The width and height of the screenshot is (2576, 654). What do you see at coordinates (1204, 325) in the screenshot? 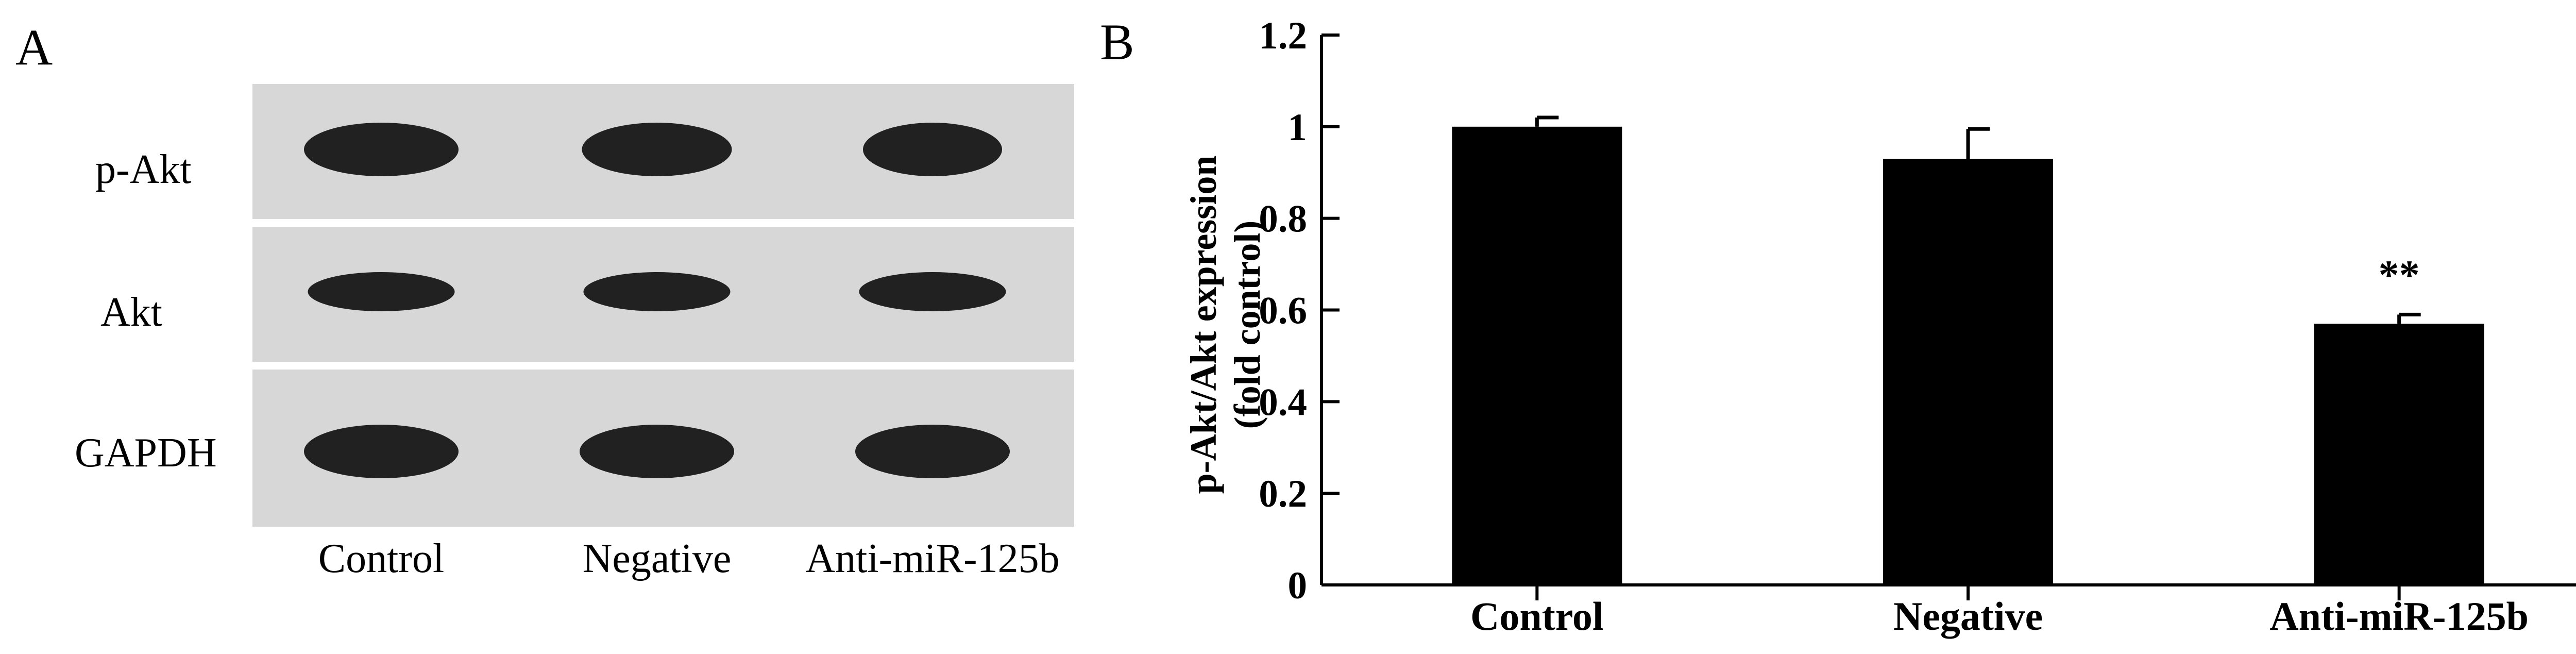
I see `y-axis-label-line-1: p-Akt/Akt expression` at bounding box center [1204, 325].